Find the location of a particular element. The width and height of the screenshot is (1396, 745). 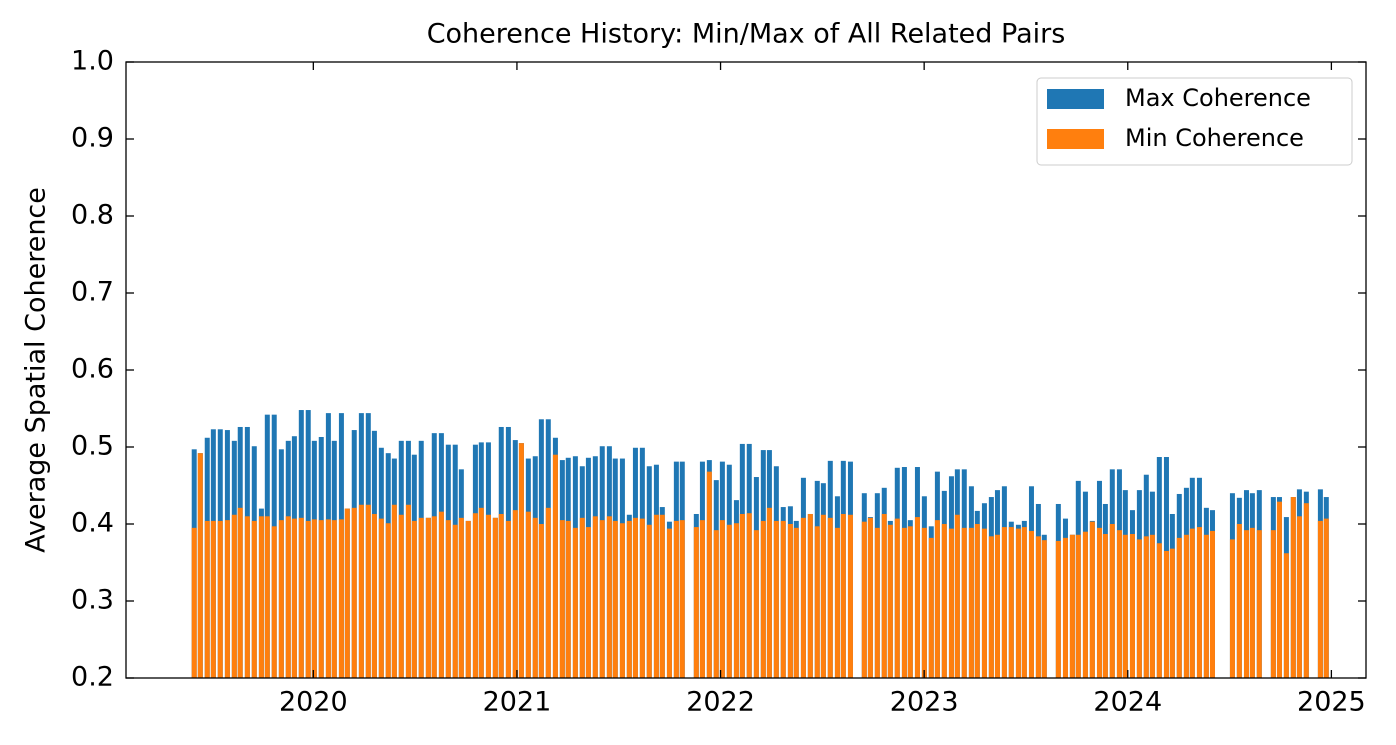

x-tick-label: 2025 is located at coordinates (1331, 702).